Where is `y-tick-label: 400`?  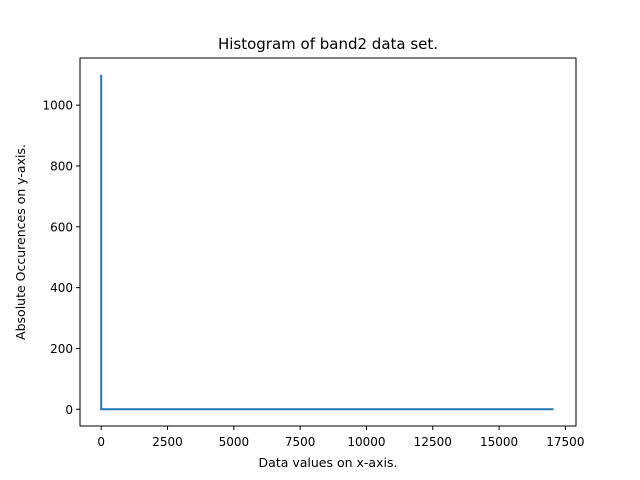 y-tick-label: 400 is located at coordinates (61, 288).